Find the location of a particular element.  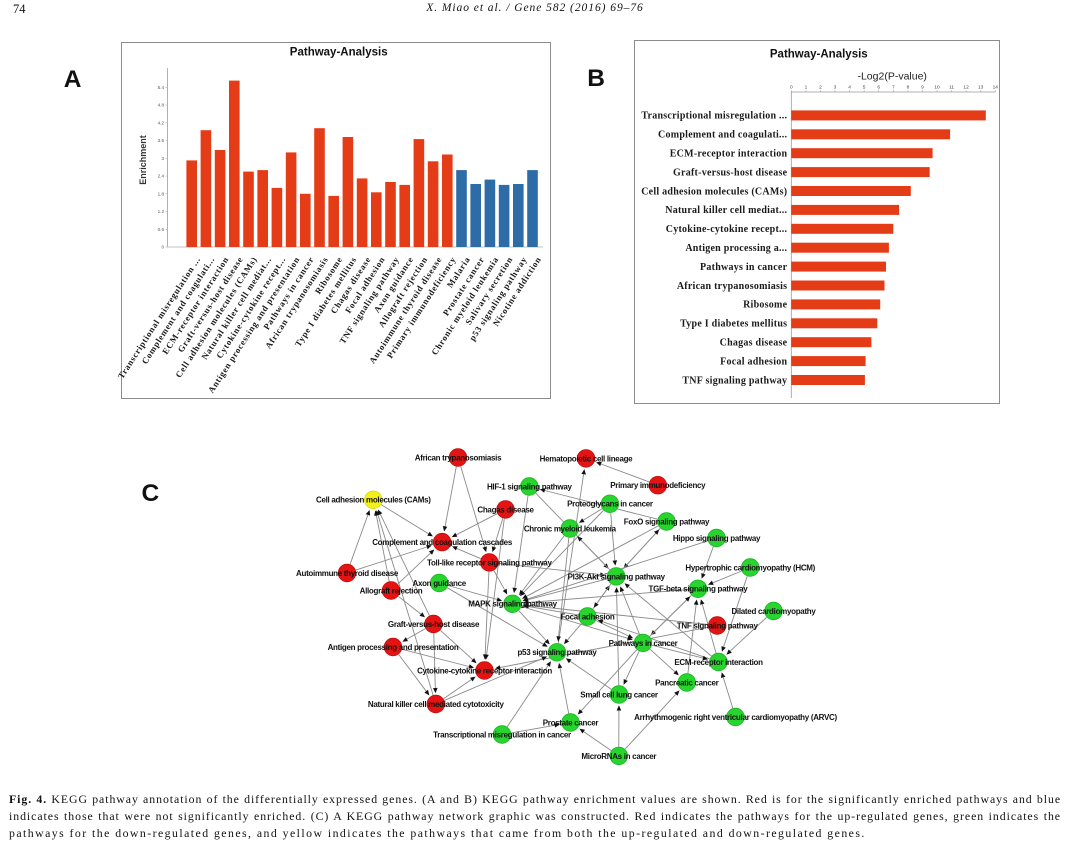

svg-text:Cytokine-cytokine receptor int: Cytokine-cytokine receptor interaction is located at coordinates (484, 670).